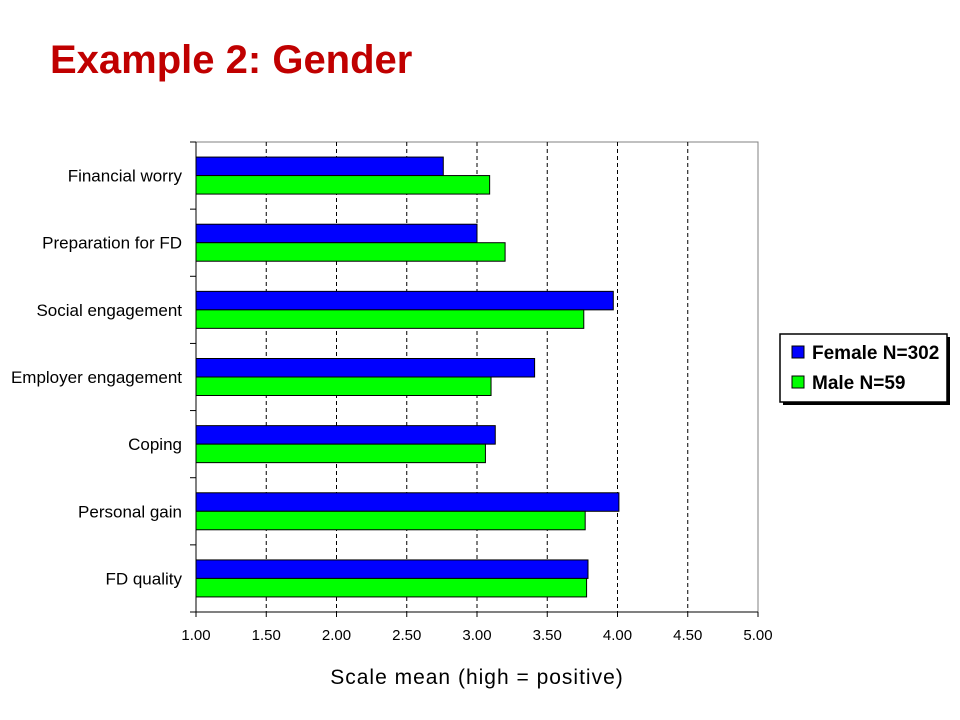 Image resolution: width=960 pixels, height=720 pixels. I want to click on x-tick-label: 1.50, so click(266, 635).